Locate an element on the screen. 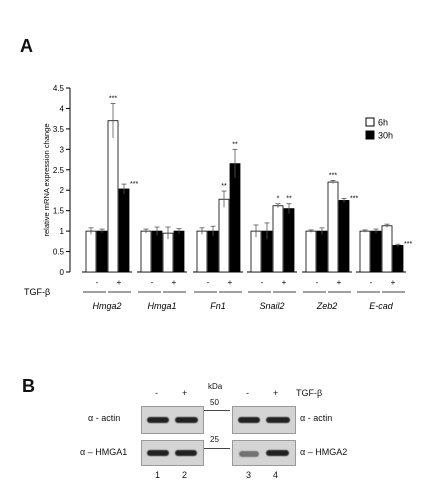 The image size is (431, 500). y-tick-label: 4 is located at coordinates (62, 108).